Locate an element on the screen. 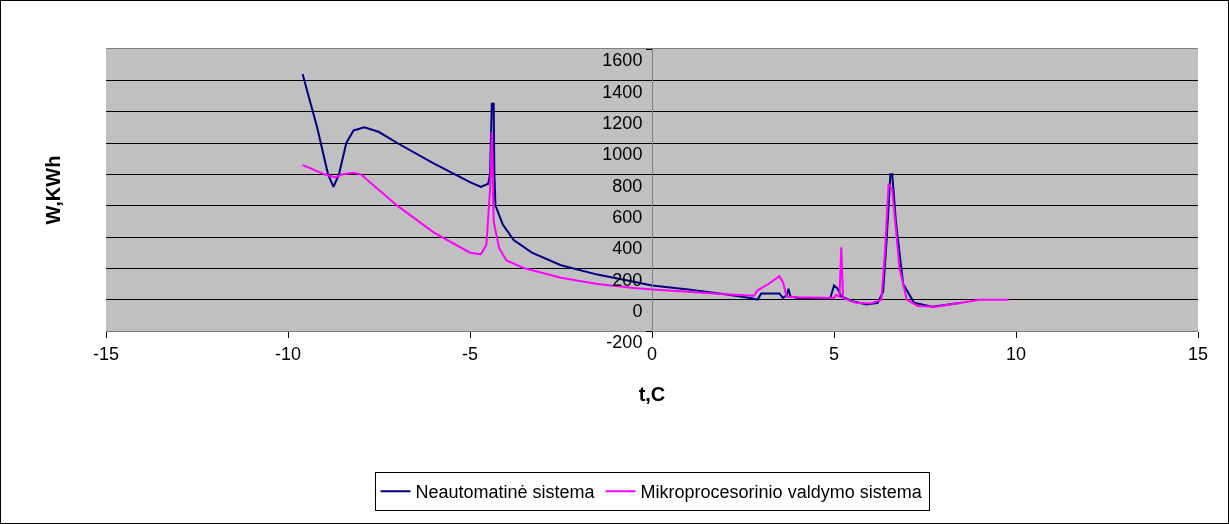 This screenshot has height=524, width=1229. x-tick-label: -15 is located at coordinates (106, 353).